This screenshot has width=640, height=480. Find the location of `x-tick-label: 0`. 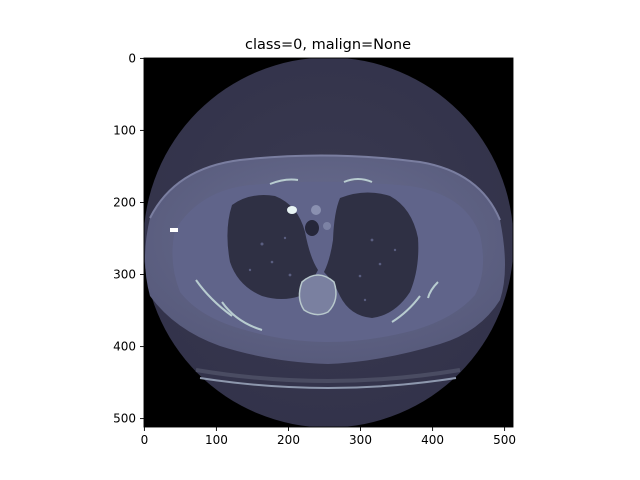

x-tick-label: 0 is located at coordinates (145, 440).